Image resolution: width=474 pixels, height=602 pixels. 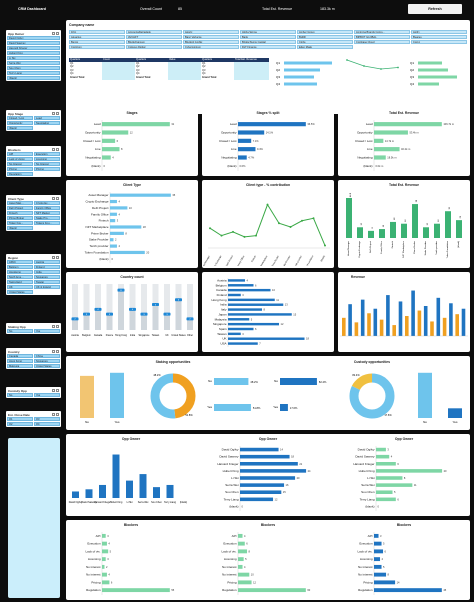 I want to click on close-date-slicer-item: Q4, so click(x=47, y=424).